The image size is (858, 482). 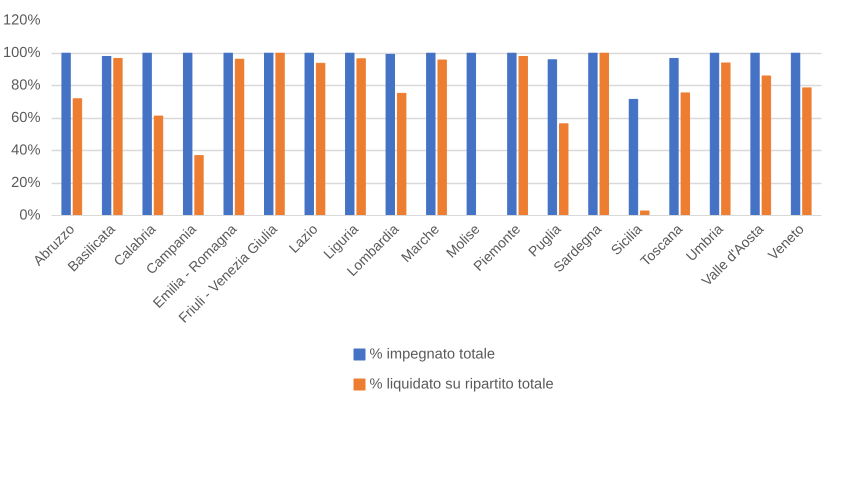 What do you see at coordinates (22, 20) in the screenshot?
I see `y-tick-label: 120%` at bounding box center [22, 20].